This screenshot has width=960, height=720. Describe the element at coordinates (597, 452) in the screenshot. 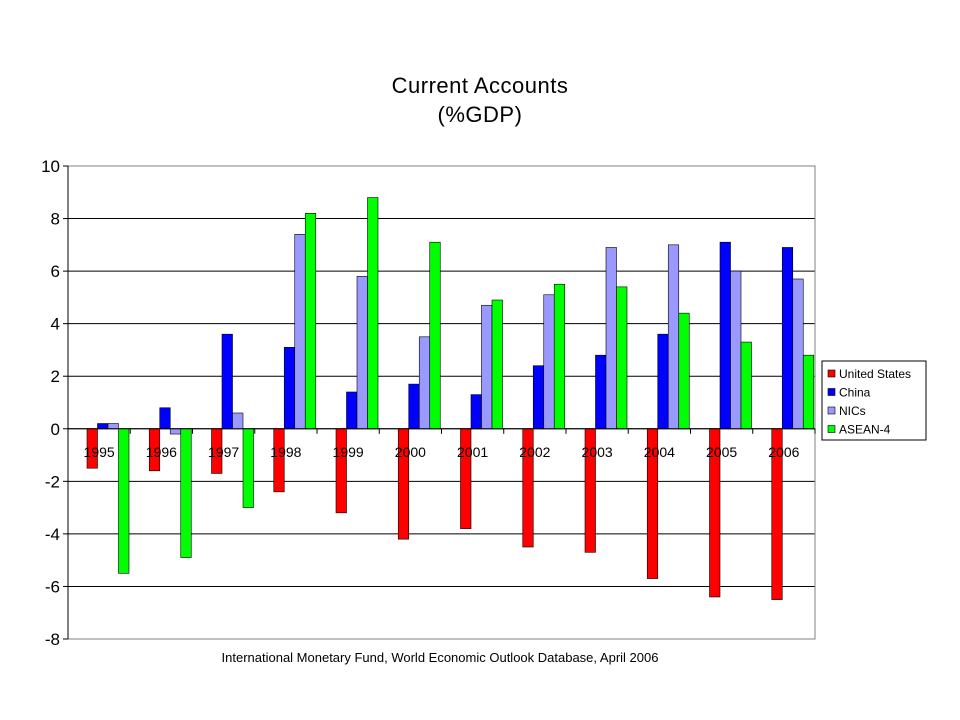

I see `x-tick-label: 2003` at that location.